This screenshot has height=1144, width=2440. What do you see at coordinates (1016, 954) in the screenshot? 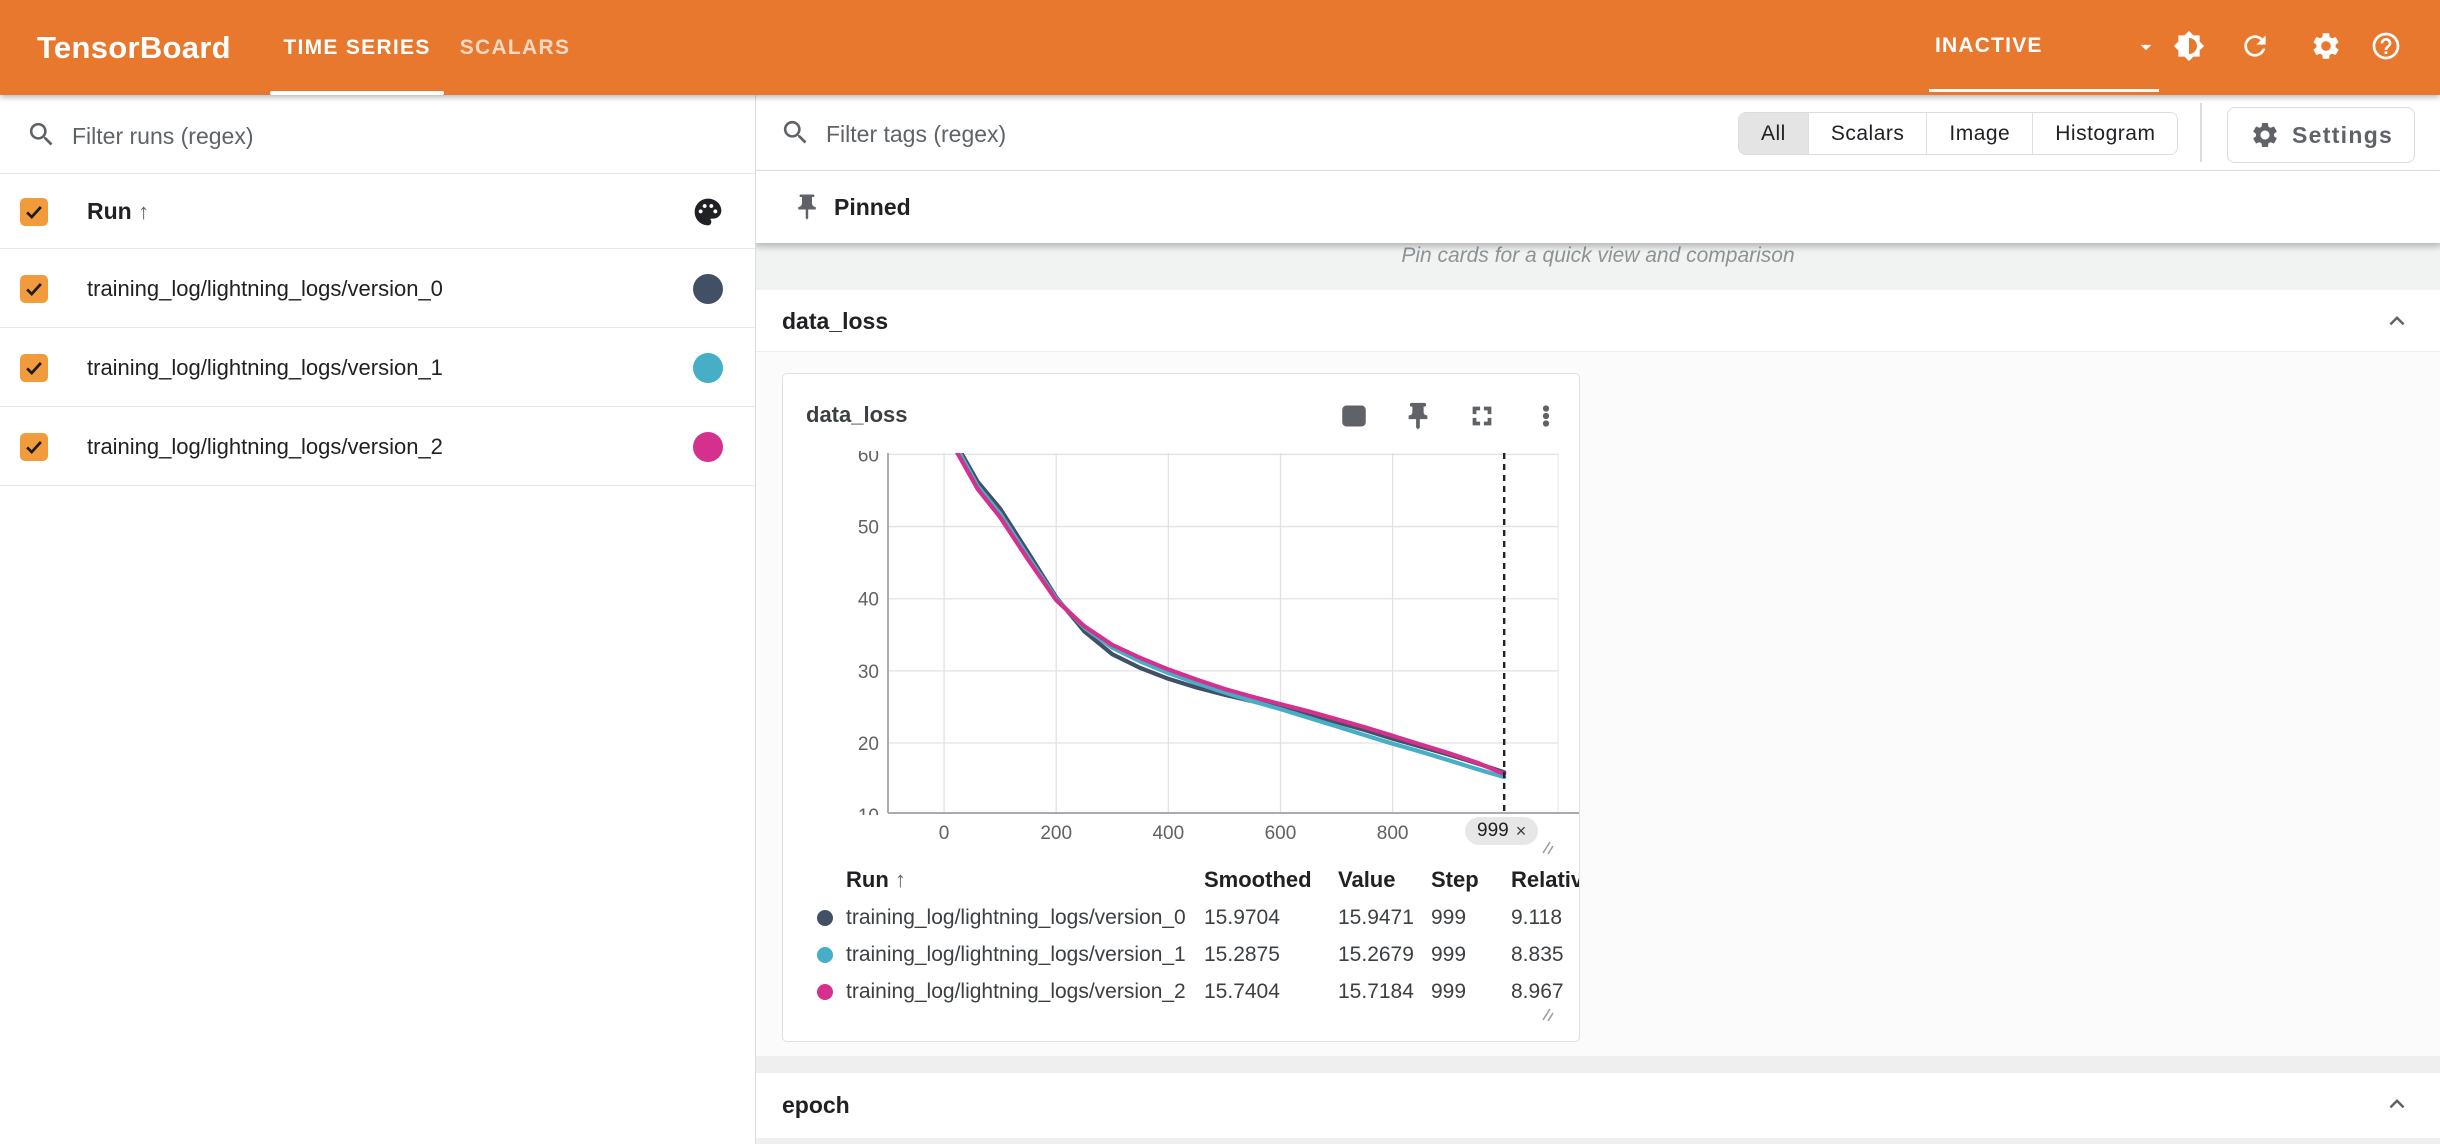
I see `cell-run: training_log/lightning_logs/version_1` at bounding box center [1016, 954].